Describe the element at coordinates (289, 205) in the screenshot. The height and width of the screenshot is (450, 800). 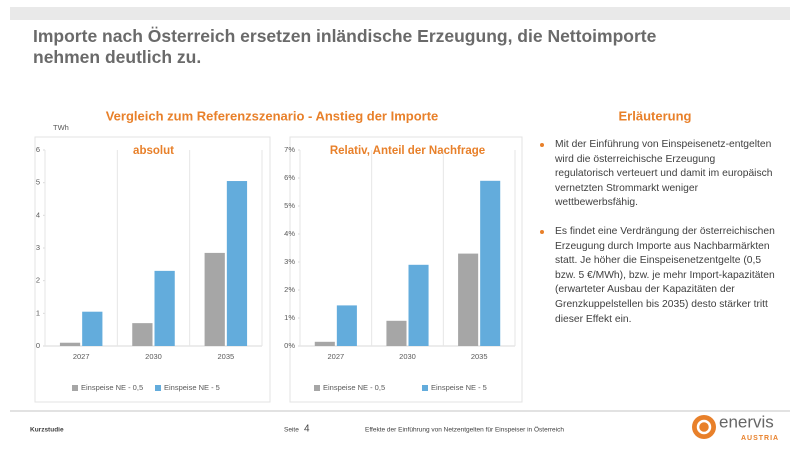
I see `y-tick-label: 5%` at that location.